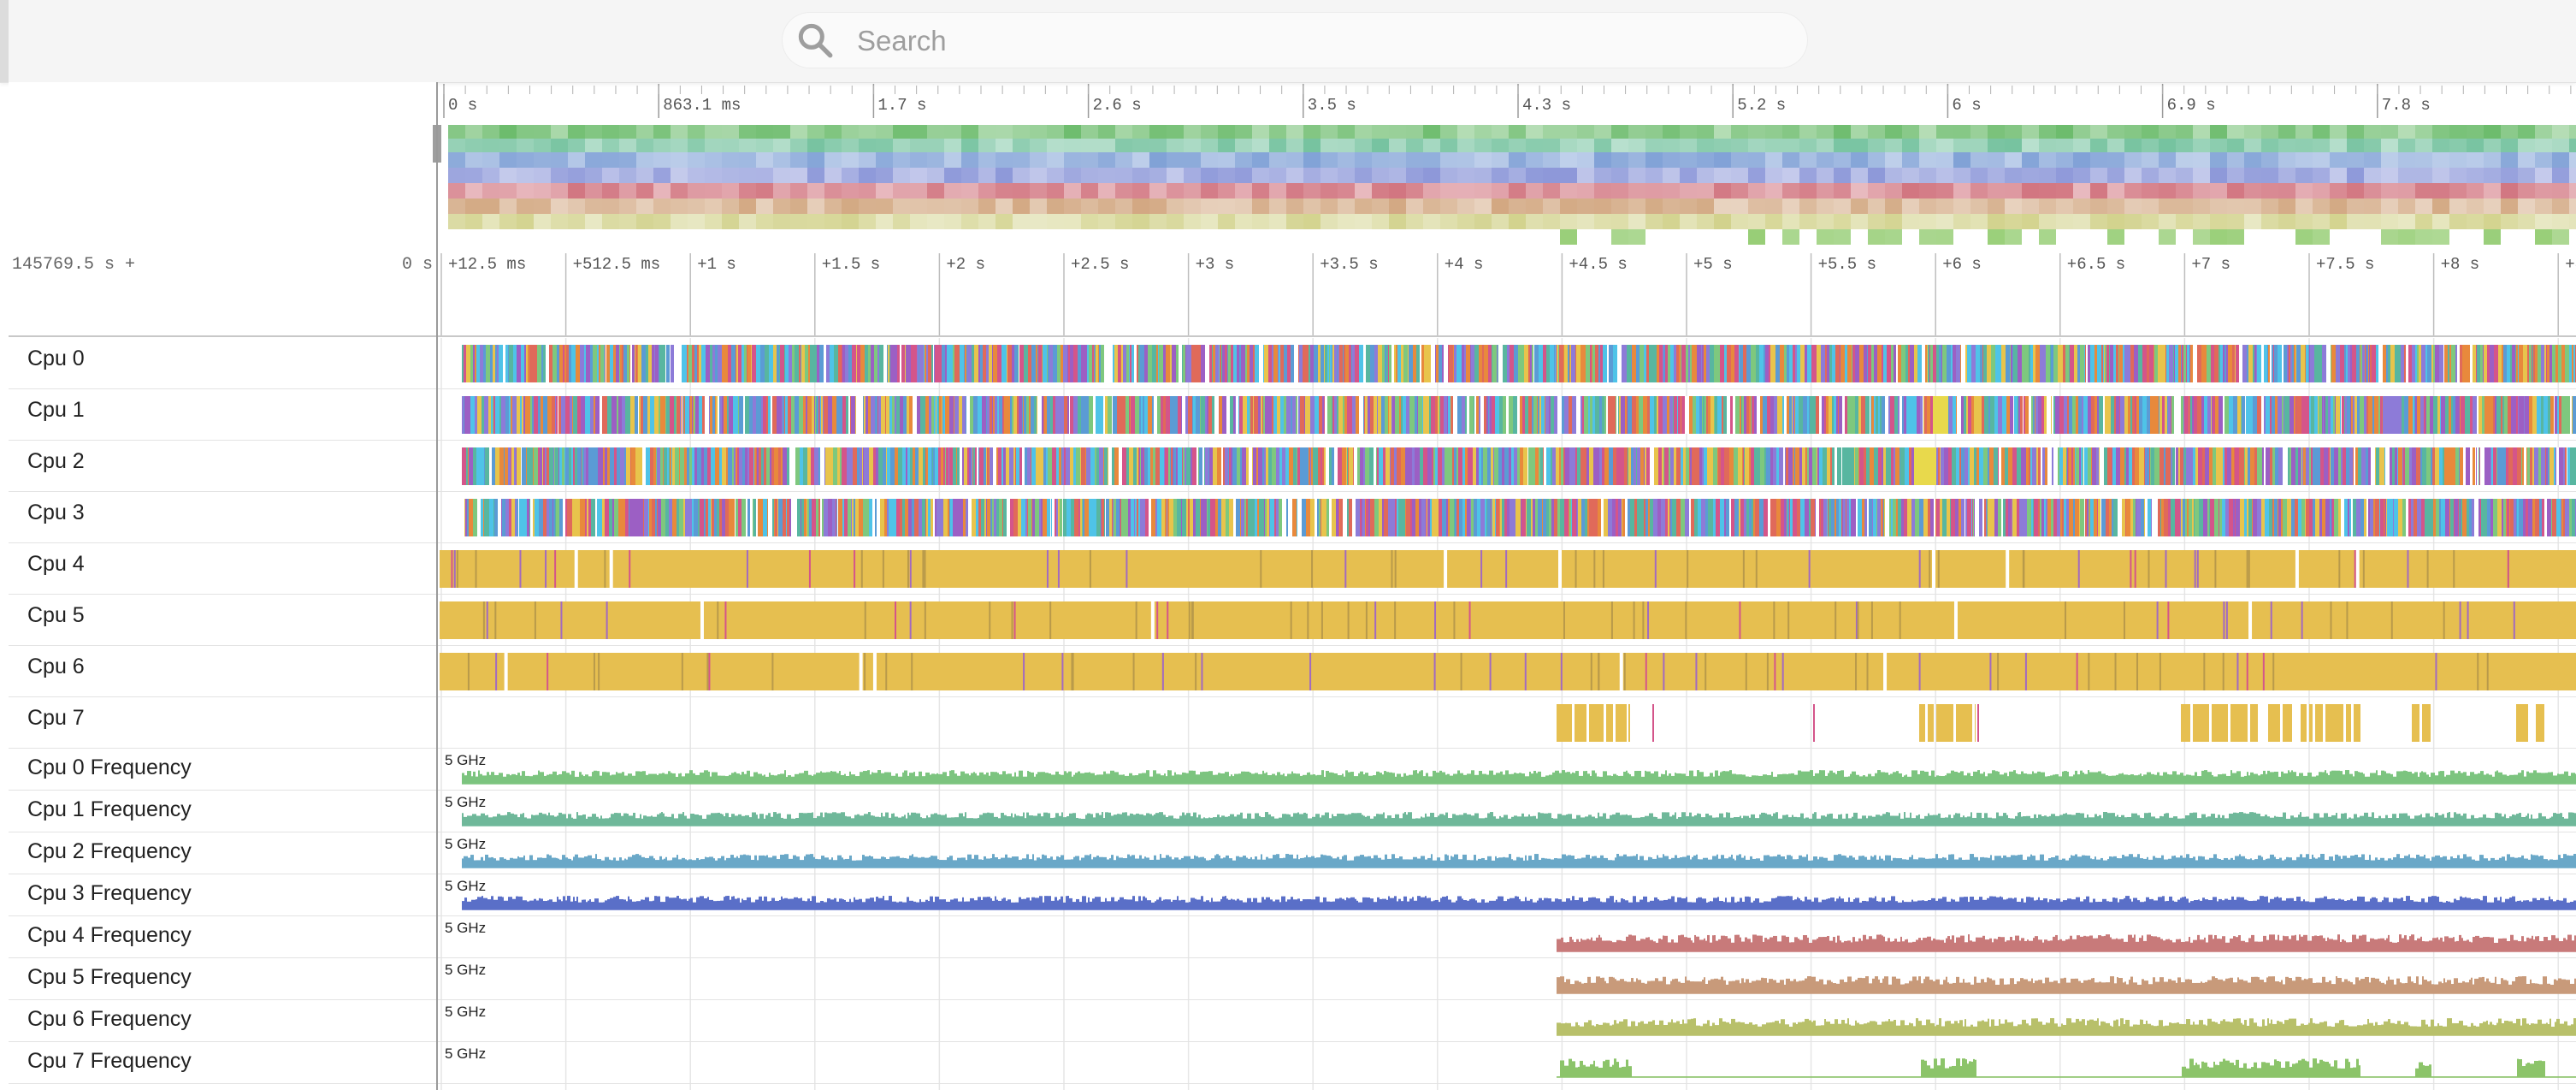 The height and width of the screenshot is (1090, 2576). What do you see at coordinates (1323, 41) in the screenshot?
I see `search-input` at bounding box center [1323, 41].